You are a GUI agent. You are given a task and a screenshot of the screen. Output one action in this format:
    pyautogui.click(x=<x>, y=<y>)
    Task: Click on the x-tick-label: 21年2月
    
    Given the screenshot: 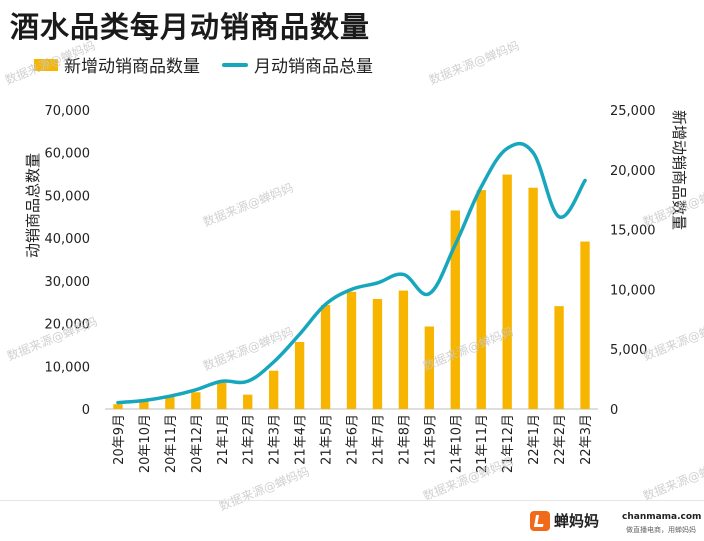 What is the action you would take?
    pyautogui.click(x=249, y=439)
    